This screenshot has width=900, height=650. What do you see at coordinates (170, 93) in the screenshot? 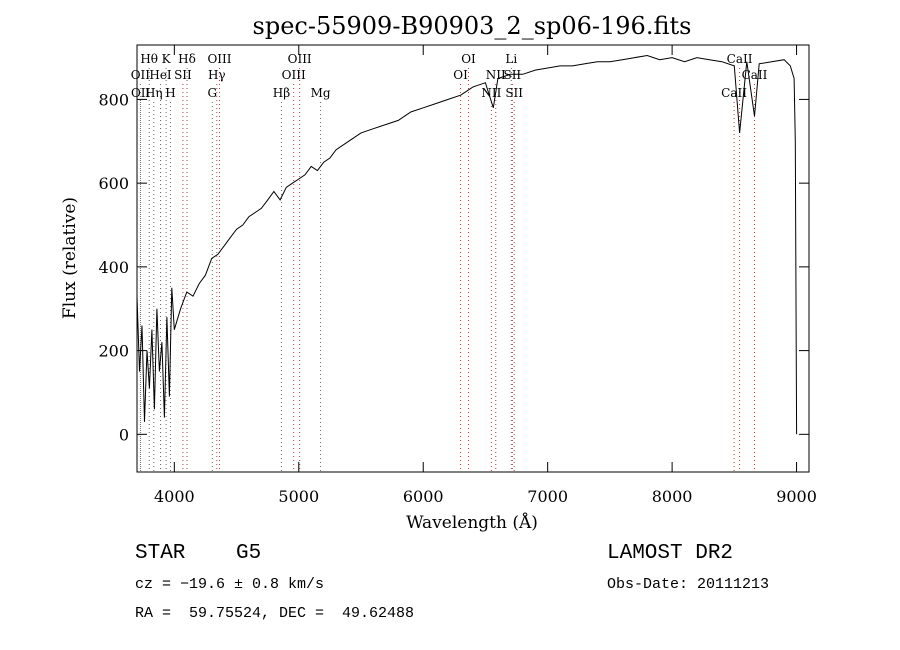
I see `line-marker-label: H` at bounding box center [170, 93].